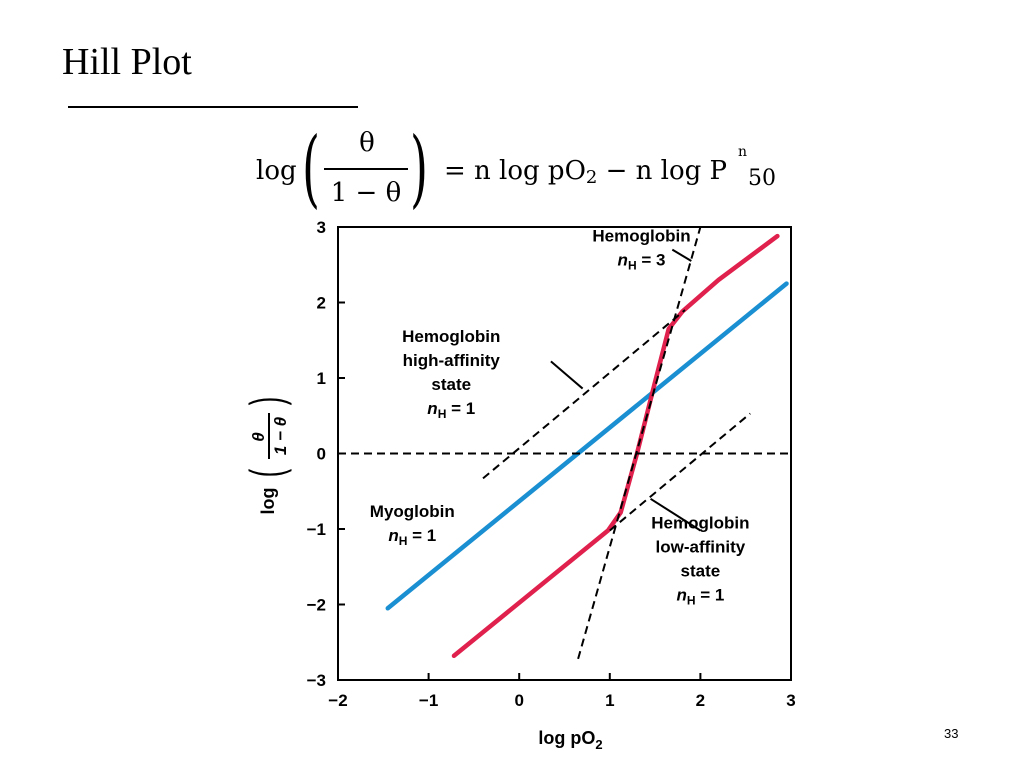 This screenshot has width=1024, height=768. What do you see at coordinates (451, 410) in the screenshot?
I see `annotation-1-nh: nH = 1` at bounding box center [451, 410].